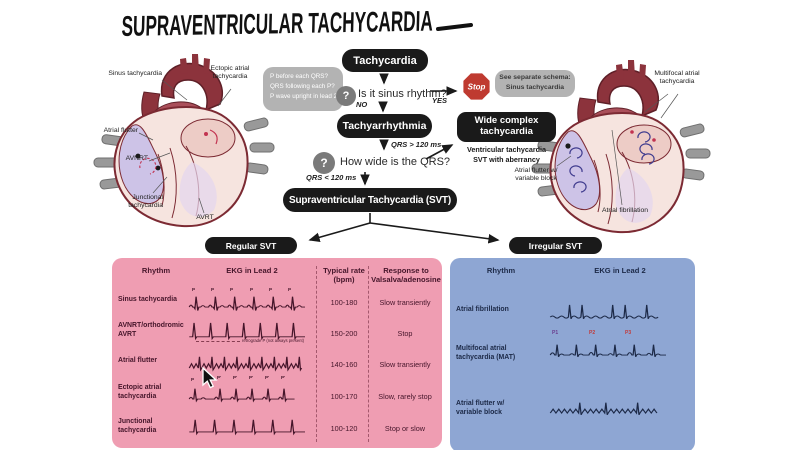 This screenshot has width=800, height=450. What do you see at coordinates (156, 270) in the screenshot?
I see `regular-header-rhythm: Rhythm` at bounding box center [156, 270].